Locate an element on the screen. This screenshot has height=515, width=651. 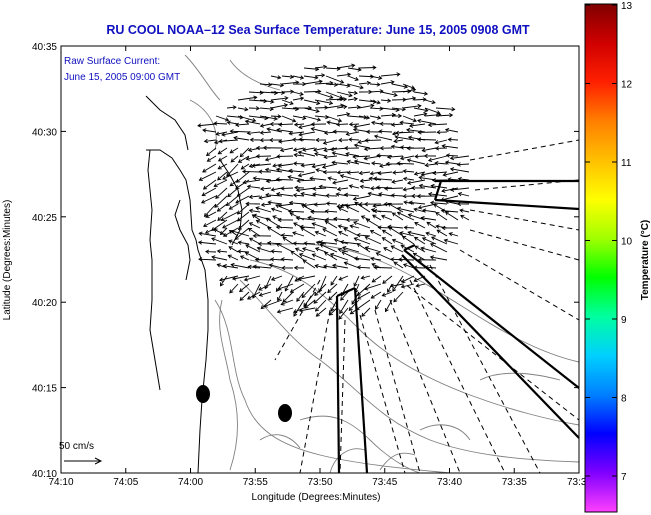
x-tick-label: 73:45 is located at coordinates (384, 482).